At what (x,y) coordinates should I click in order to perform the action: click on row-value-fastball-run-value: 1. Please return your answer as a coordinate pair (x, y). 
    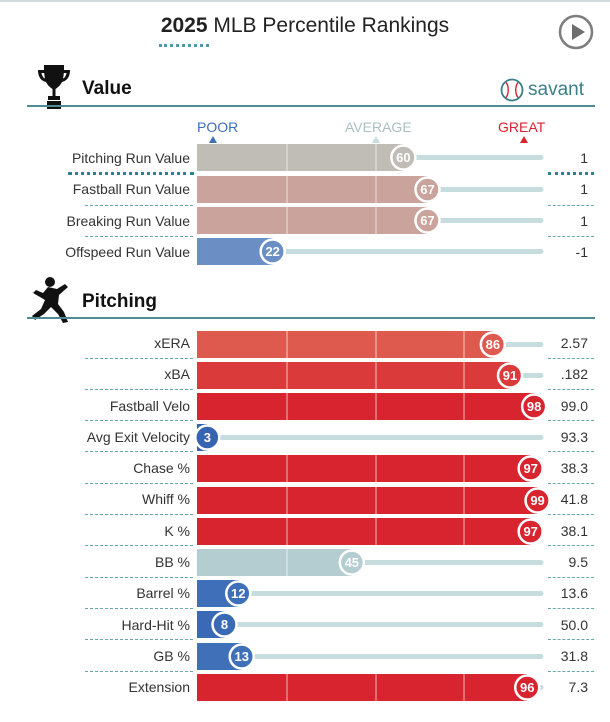
    Looking at the image, I should click on (584, 189).